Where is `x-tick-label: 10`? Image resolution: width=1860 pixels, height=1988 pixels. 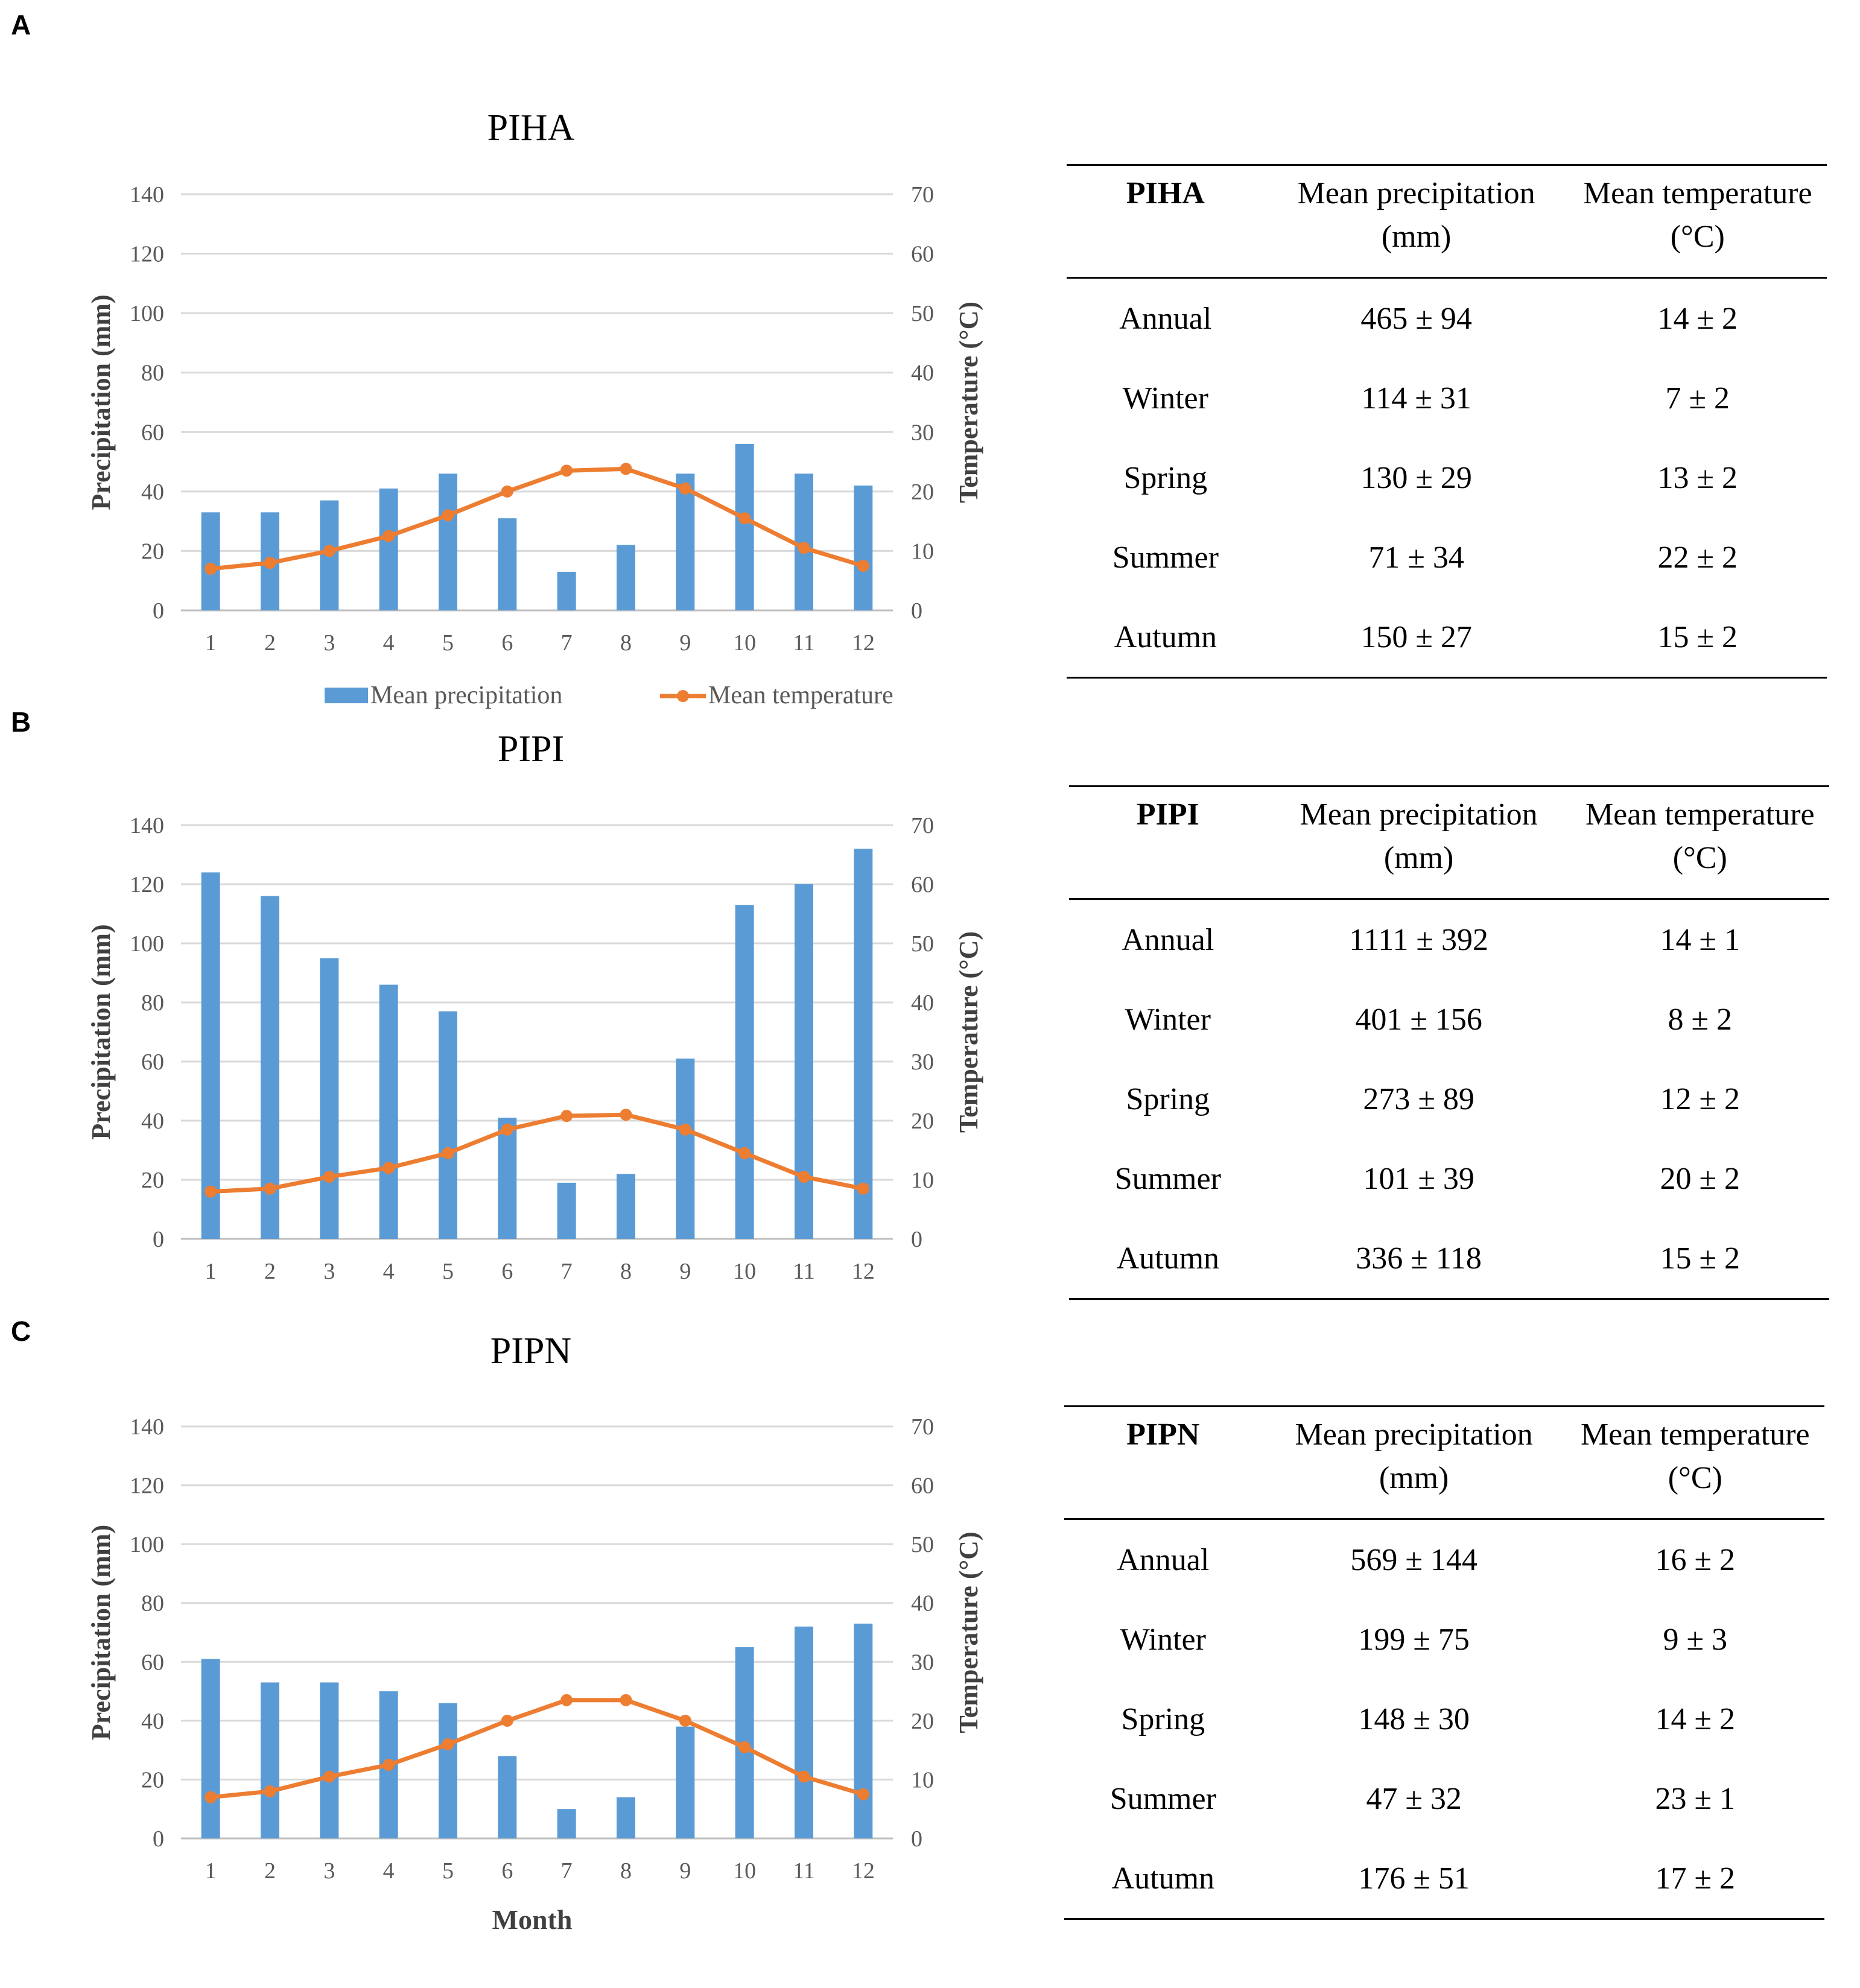 x-tick-label: 10 is located at coordinates (744, 1271).